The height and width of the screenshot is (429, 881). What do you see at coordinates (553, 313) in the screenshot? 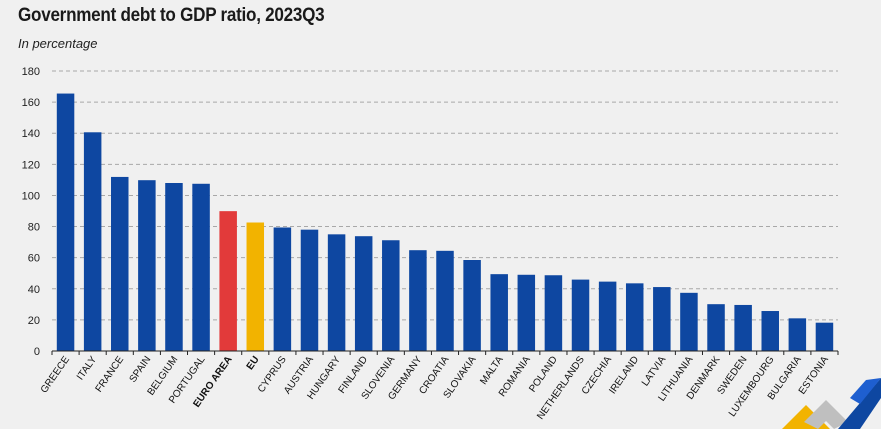
I see `bar-poland` at bounding box center [553, 313].